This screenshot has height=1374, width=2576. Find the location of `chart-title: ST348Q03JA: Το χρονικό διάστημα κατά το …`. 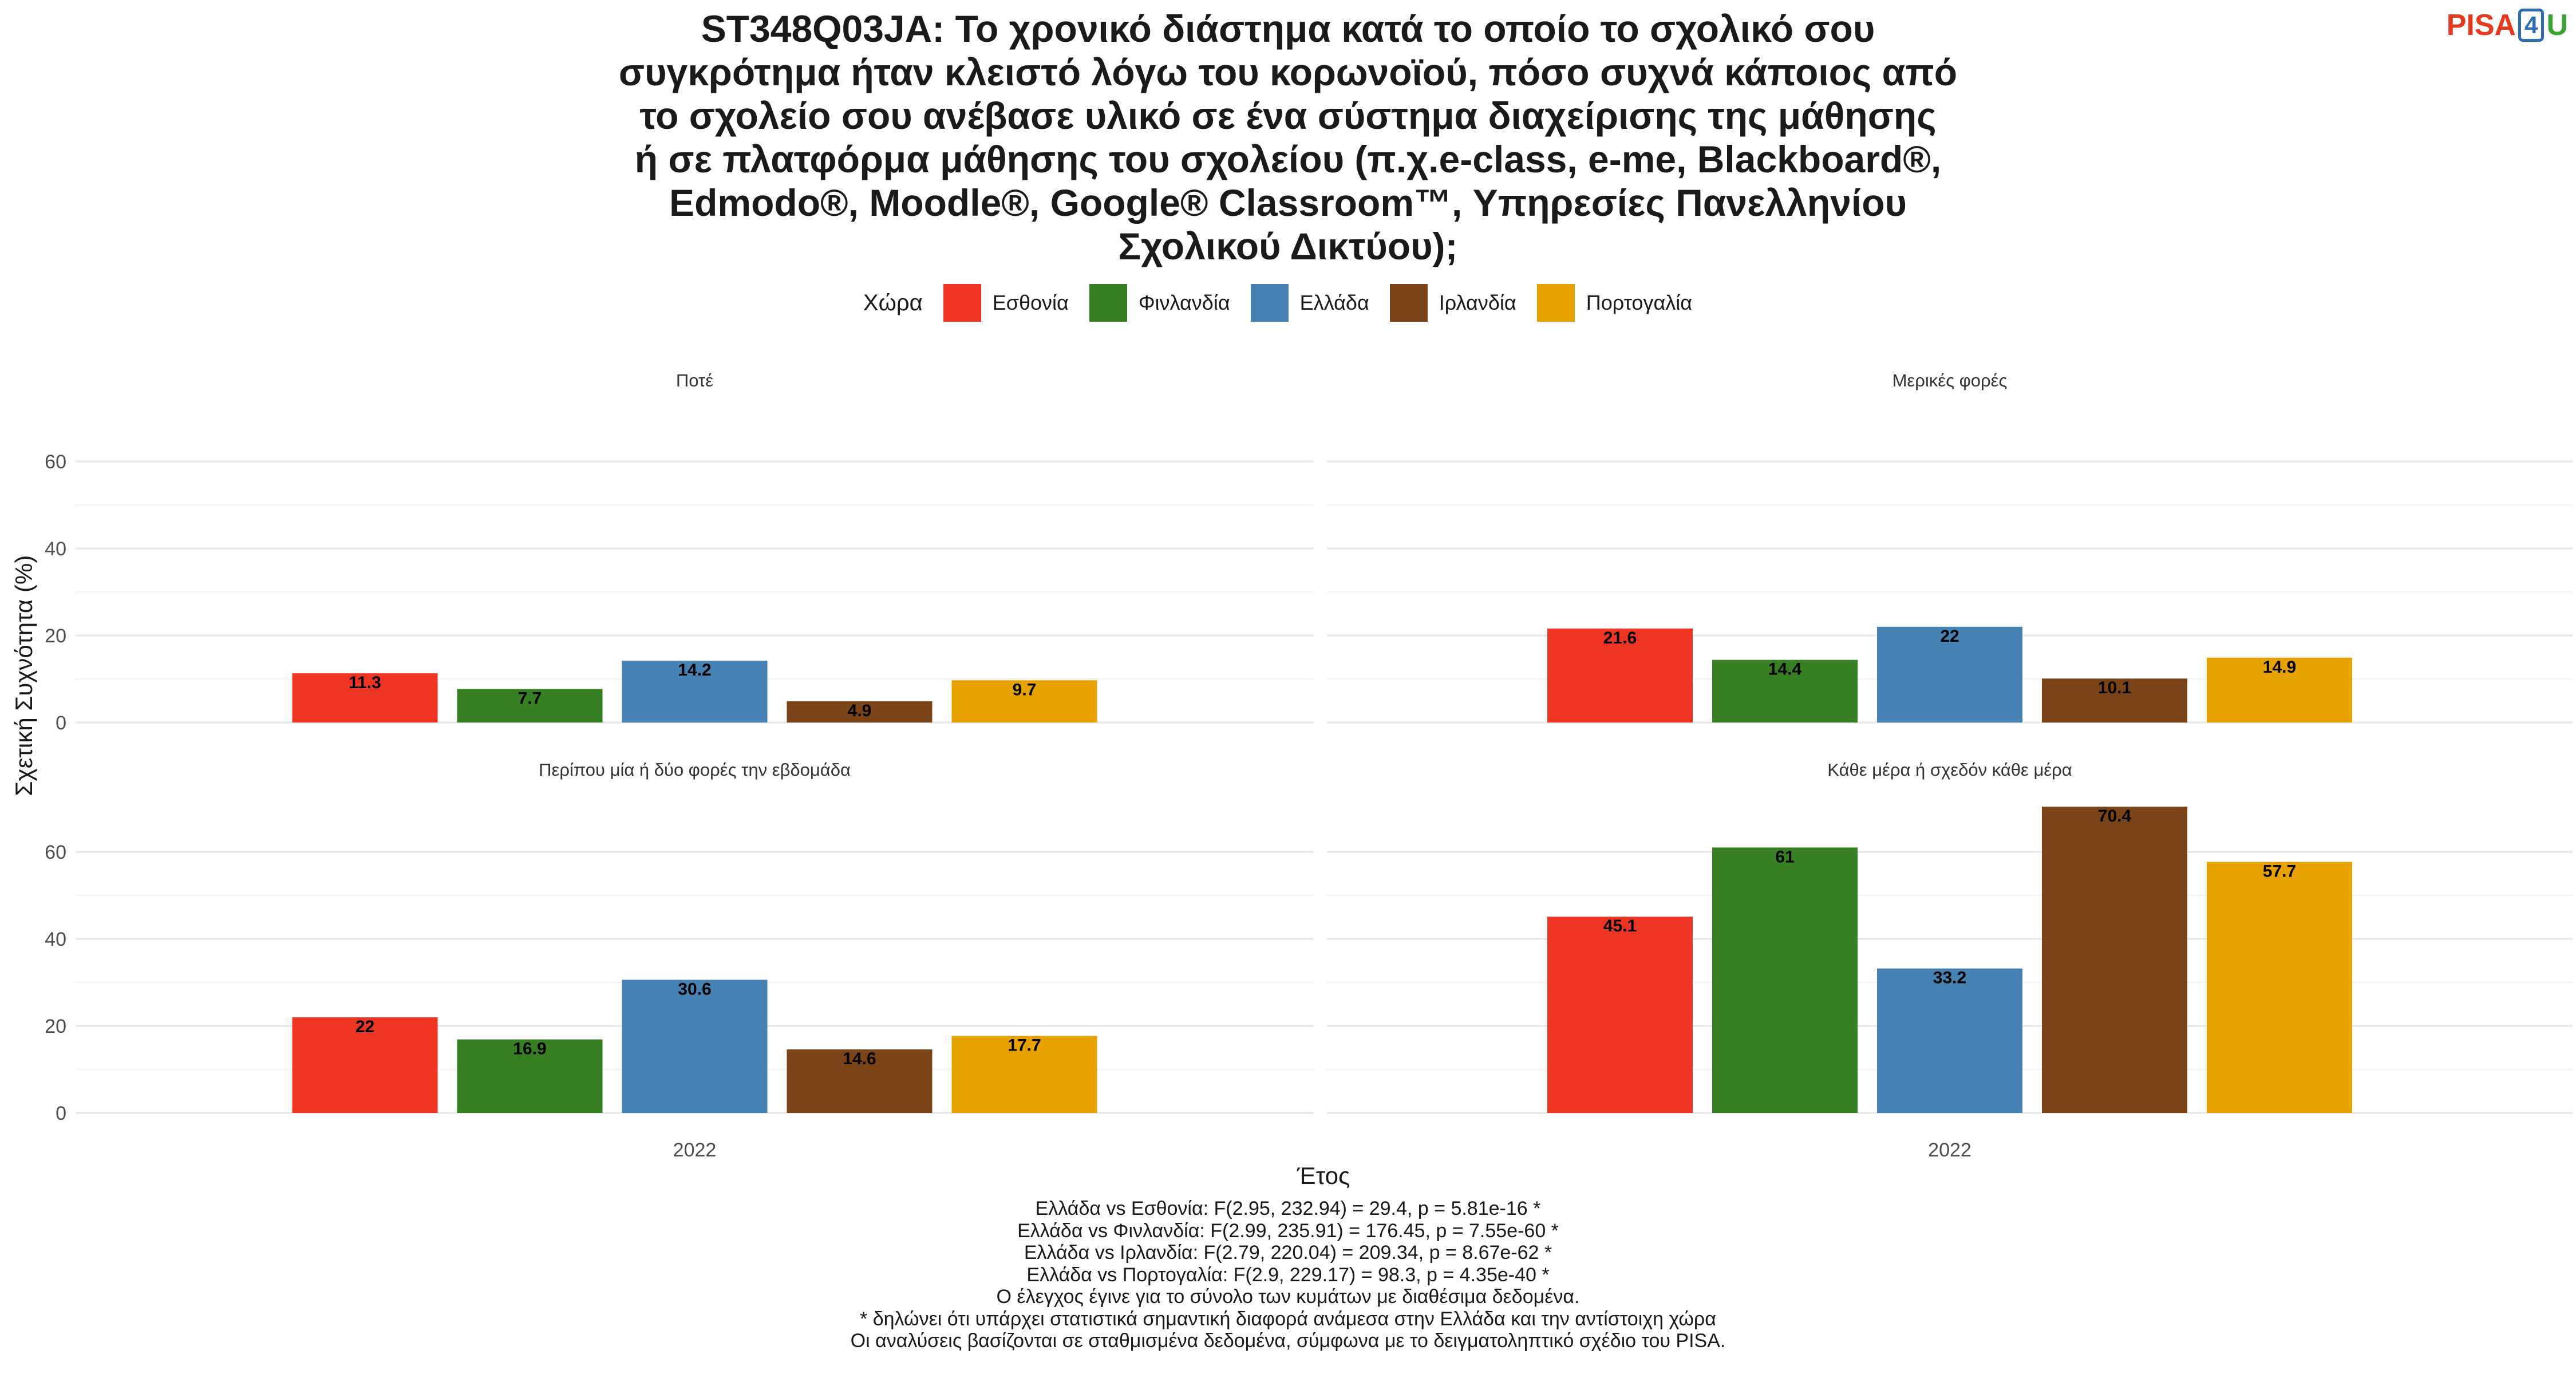

chart-title: ST348Q03JA: Το χρονικό διάστημα κατά το … is located at coordinates (1288, 137).